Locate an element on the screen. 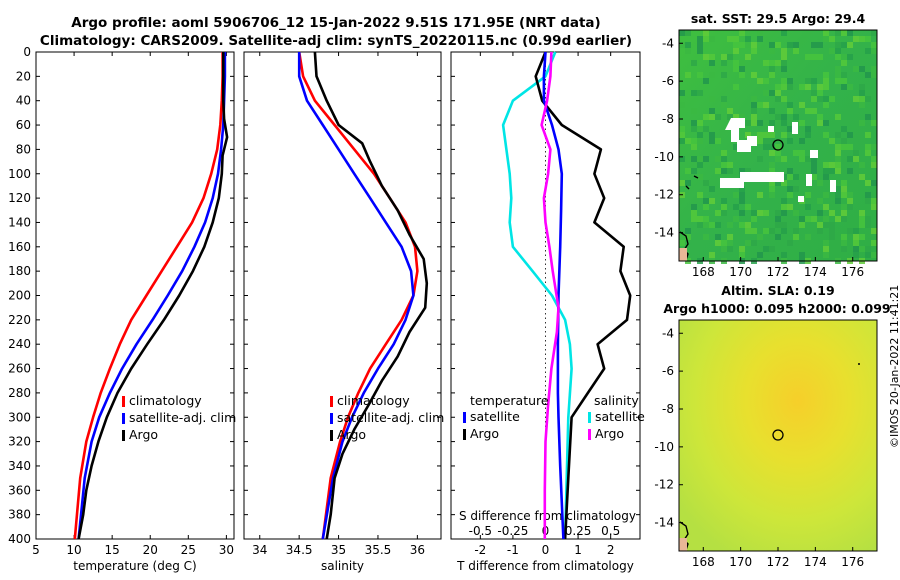 This screenshot has width=900, height=580. y-tick-label: 20 is located at coordinates (23, 76).